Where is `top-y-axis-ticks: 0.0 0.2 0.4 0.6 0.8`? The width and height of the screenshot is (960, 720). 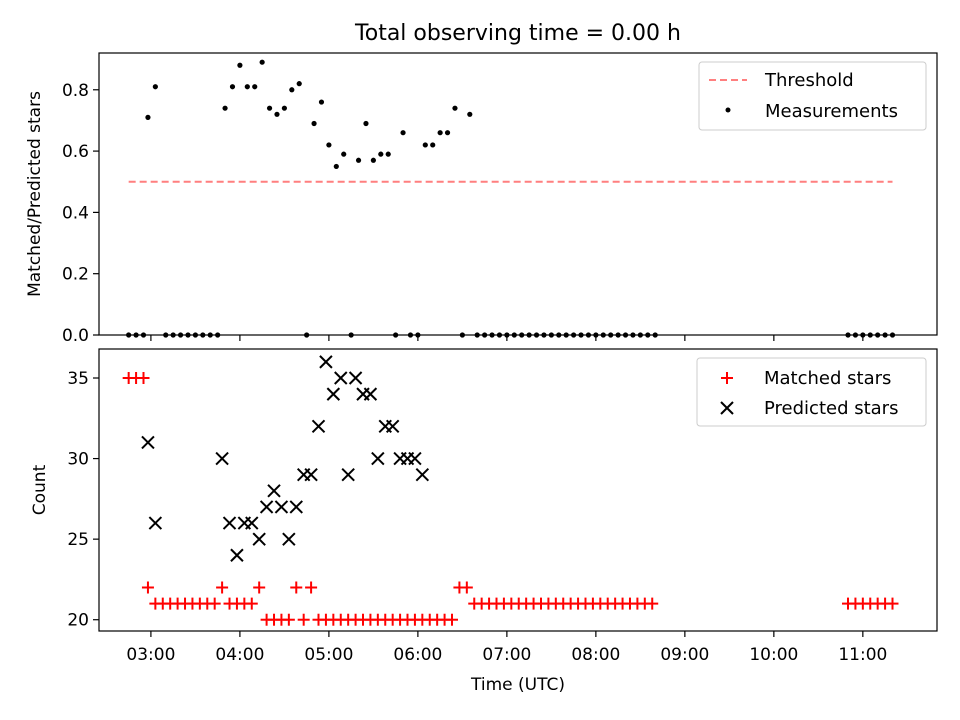 top-y-axis-ticks: 0.0 0.2 0.4 0.6 0.8 is located at coordinates (80, 213).